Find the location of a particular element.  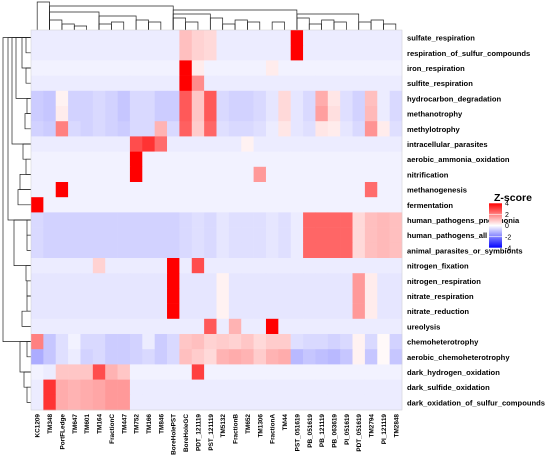

column-label: TM348 is located at coordinates (50, 424).